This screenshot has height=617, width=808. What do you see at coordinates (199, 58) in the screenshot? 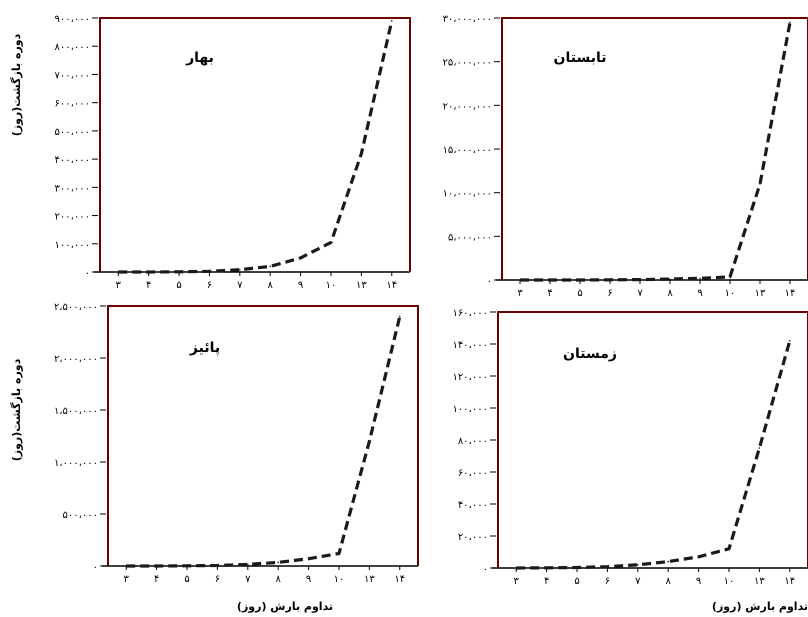
I see `chart-title: بهار` at bounding box center [199, 58].